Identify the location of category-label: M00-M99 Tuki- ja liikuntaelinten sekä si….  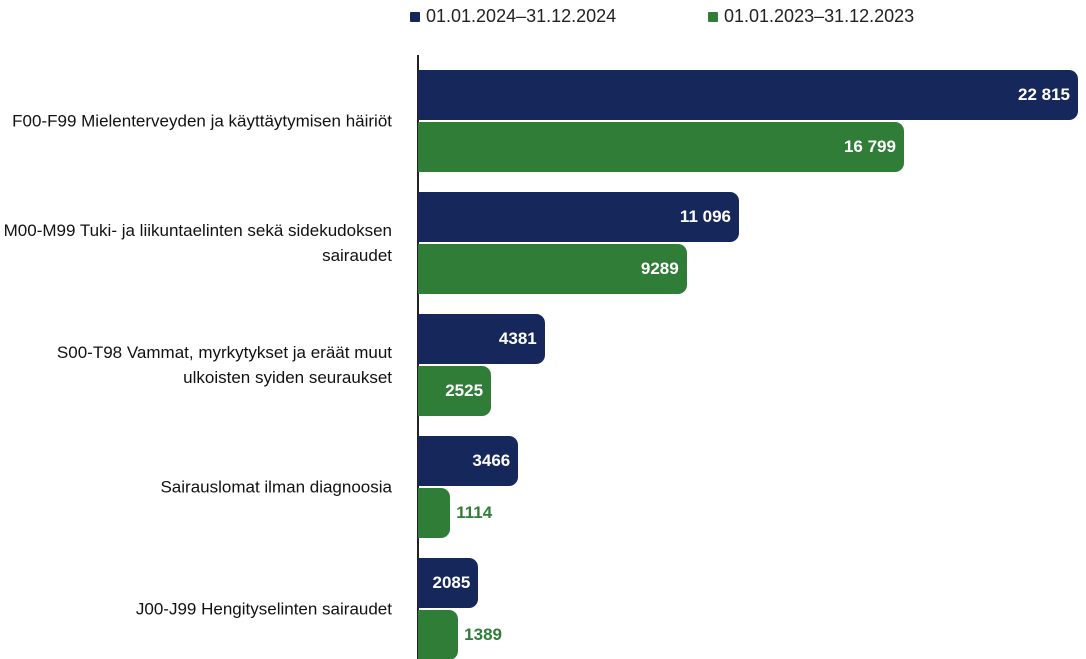
(197, 243).